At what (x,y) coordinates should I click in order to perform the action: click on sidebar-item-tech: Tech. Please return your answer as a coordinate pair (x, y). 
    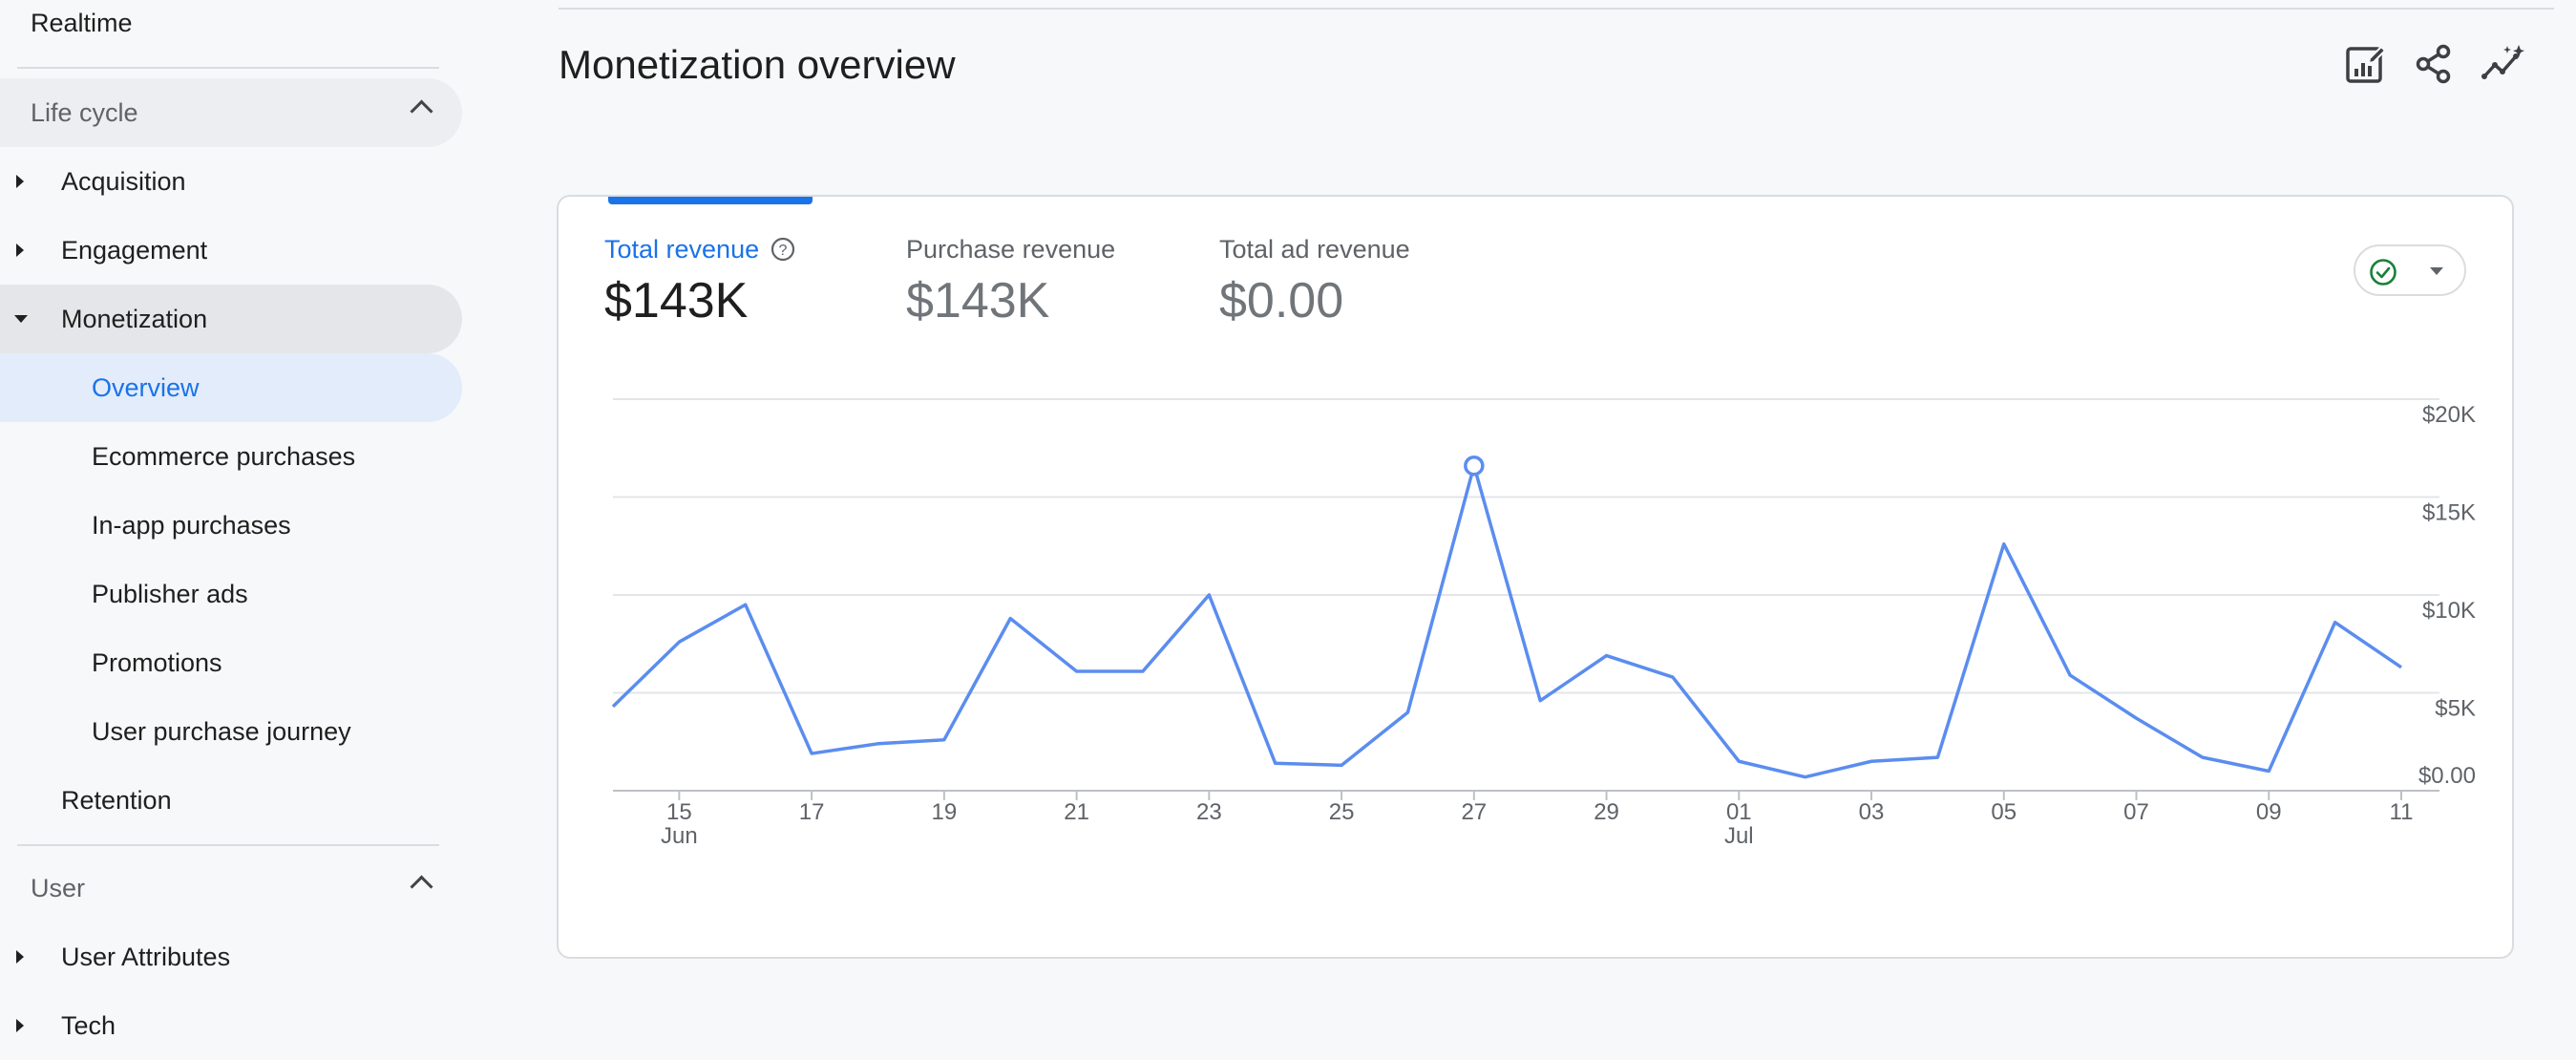
    Looking at the image, I should click on (231, 1025).